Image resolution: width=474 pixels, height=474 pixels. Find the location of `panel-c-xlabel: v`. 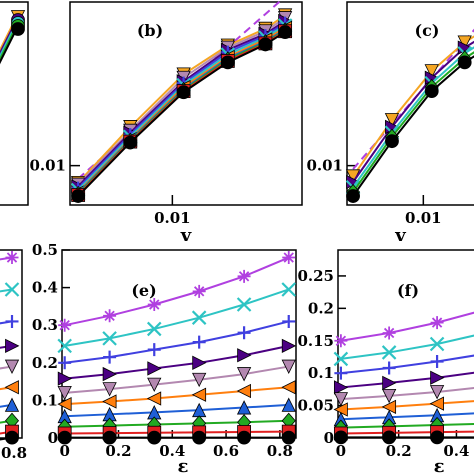

panel-c-xlabel: v is located at coordinates (400, 235).